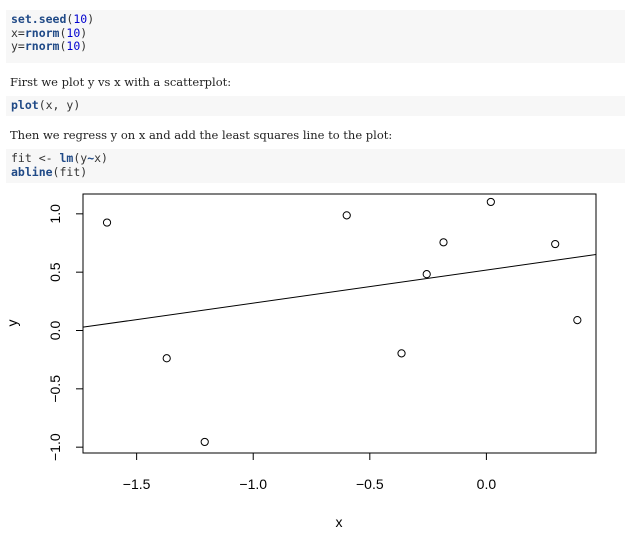 The height and width of the screenshot is (537, 625). I want to click on x-axis: −1.5 −1.0 −0.5 0.0, so click(310, 472).